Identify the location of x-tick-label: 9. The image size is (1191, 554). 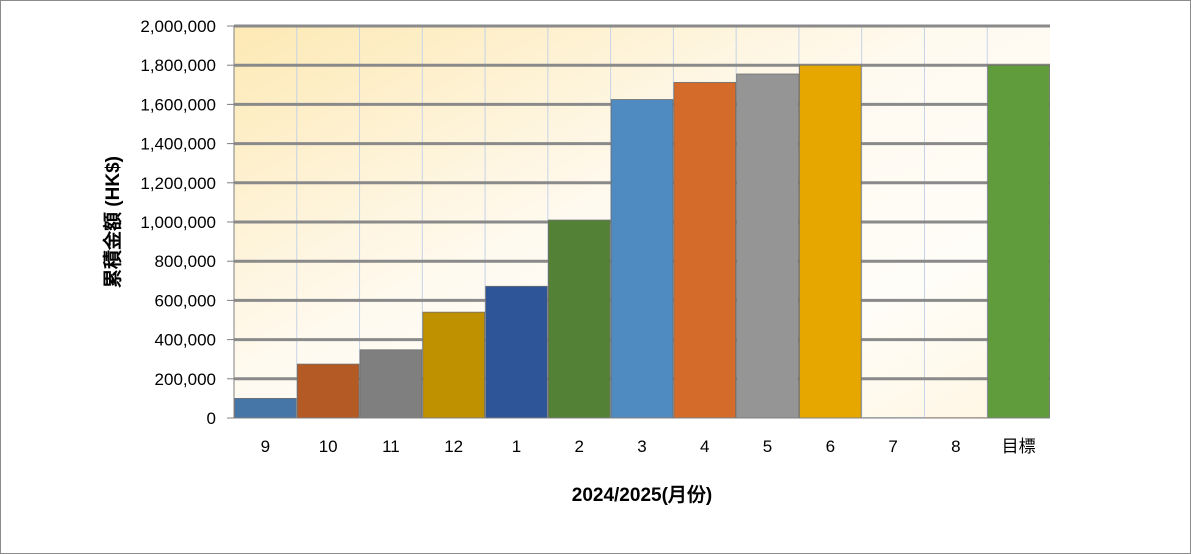
(265, 446).